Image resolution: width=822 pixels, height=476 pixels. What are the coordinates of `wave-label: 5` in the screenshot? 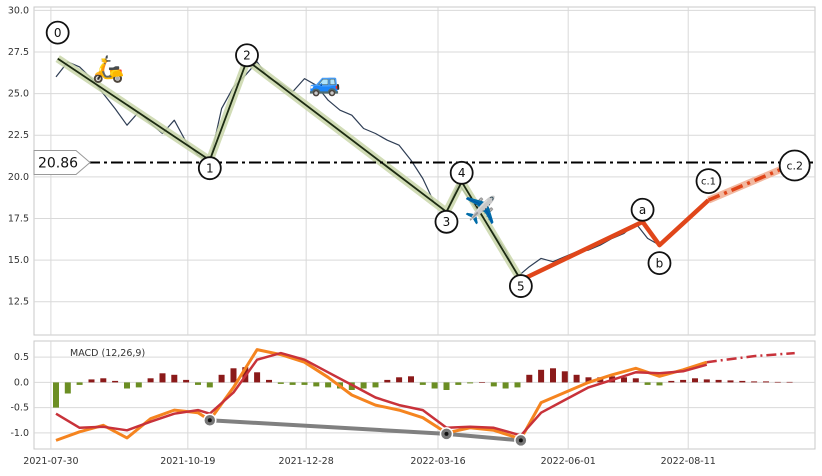 It's located at (521, 286).